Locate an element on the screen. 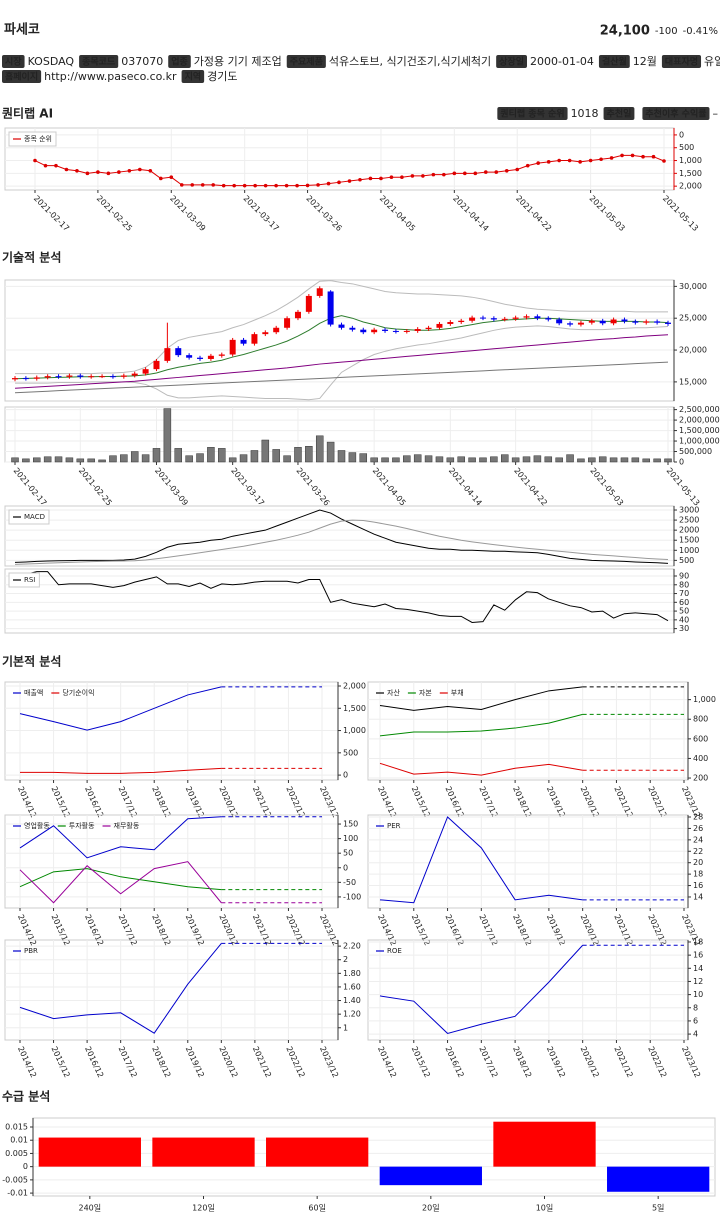  badge-label: 대표자명 is located at coordinates (681, 62).